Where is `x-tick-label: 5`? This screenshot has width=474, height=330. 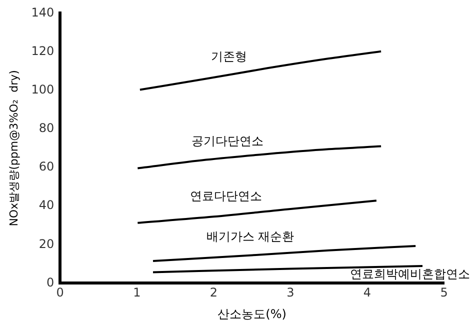 x-tick-label: 5 is located at coordinates (444, 293).